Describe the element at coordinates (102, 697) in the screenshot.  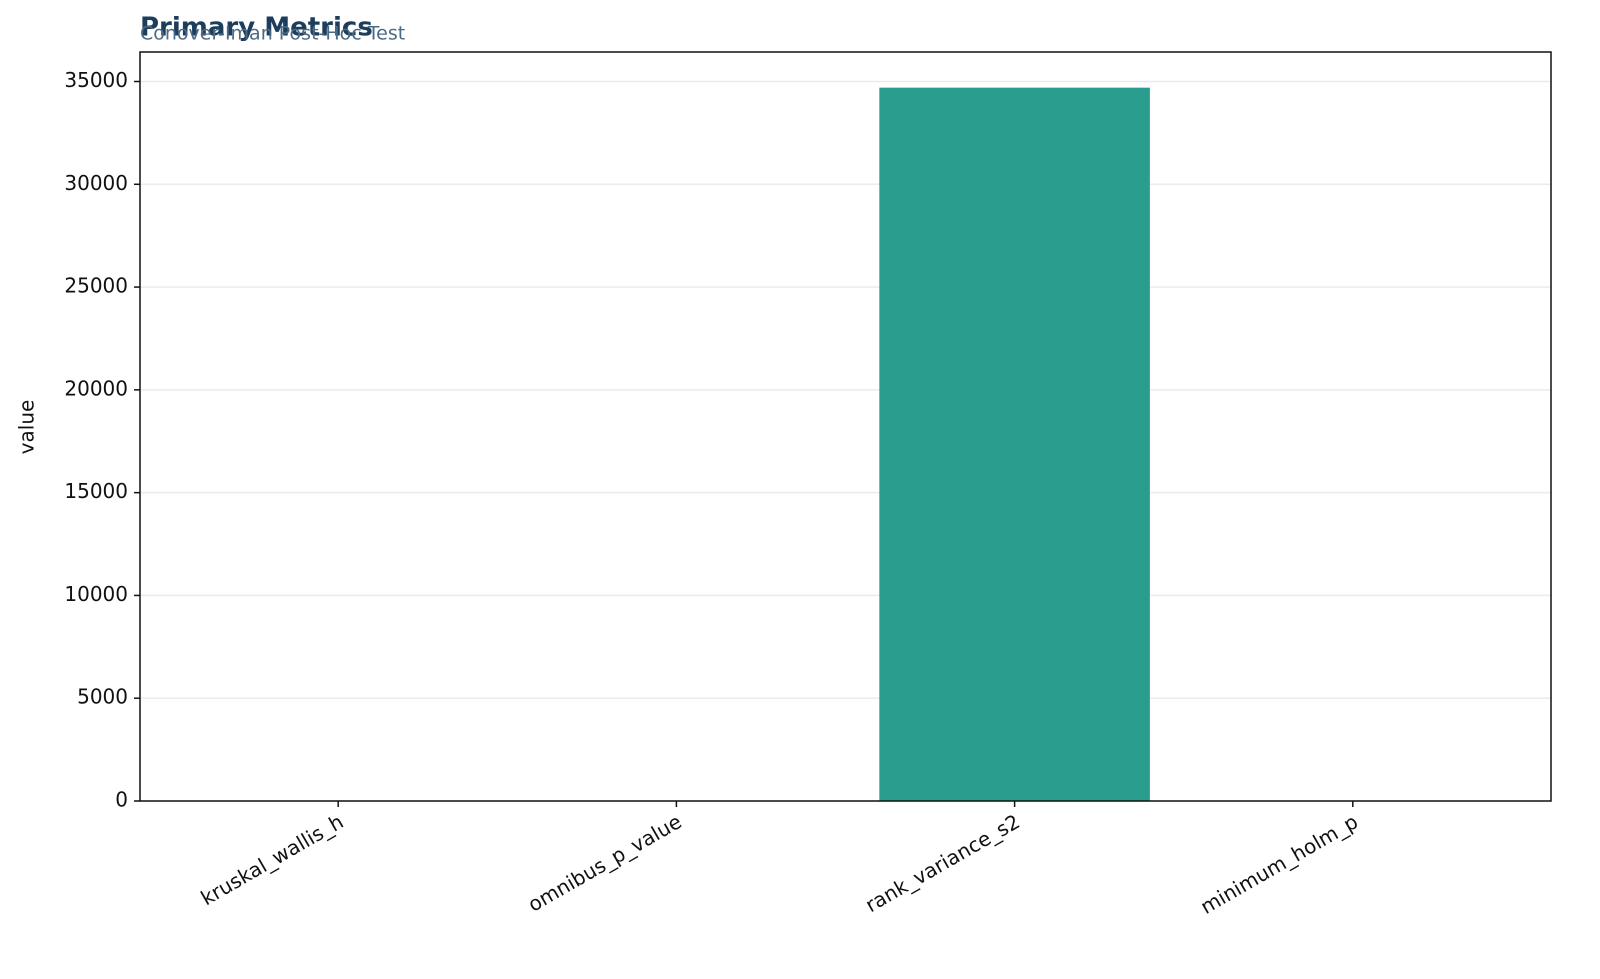
I see `y-tick-label: 5000` at that location.